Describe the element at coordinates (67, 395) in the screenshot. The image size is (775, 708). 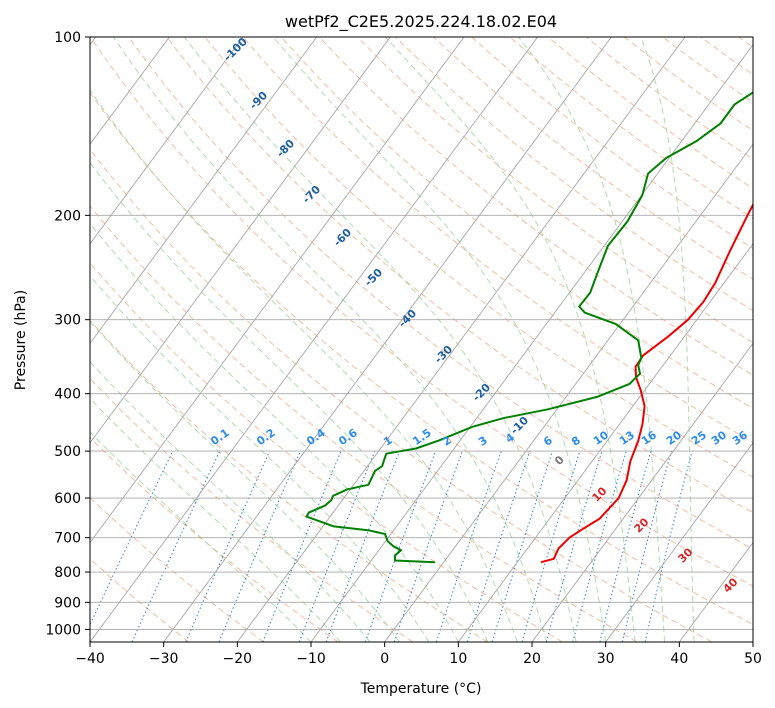
I see `y-tick-label: 400` at that location.